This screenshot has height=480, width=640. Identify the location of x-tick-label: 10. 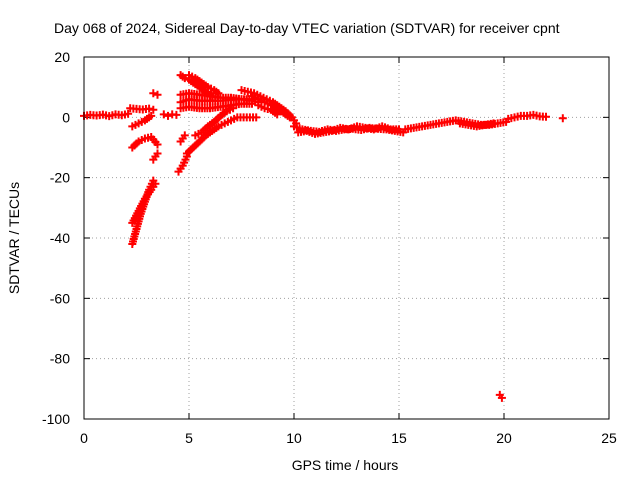
(294, 438).